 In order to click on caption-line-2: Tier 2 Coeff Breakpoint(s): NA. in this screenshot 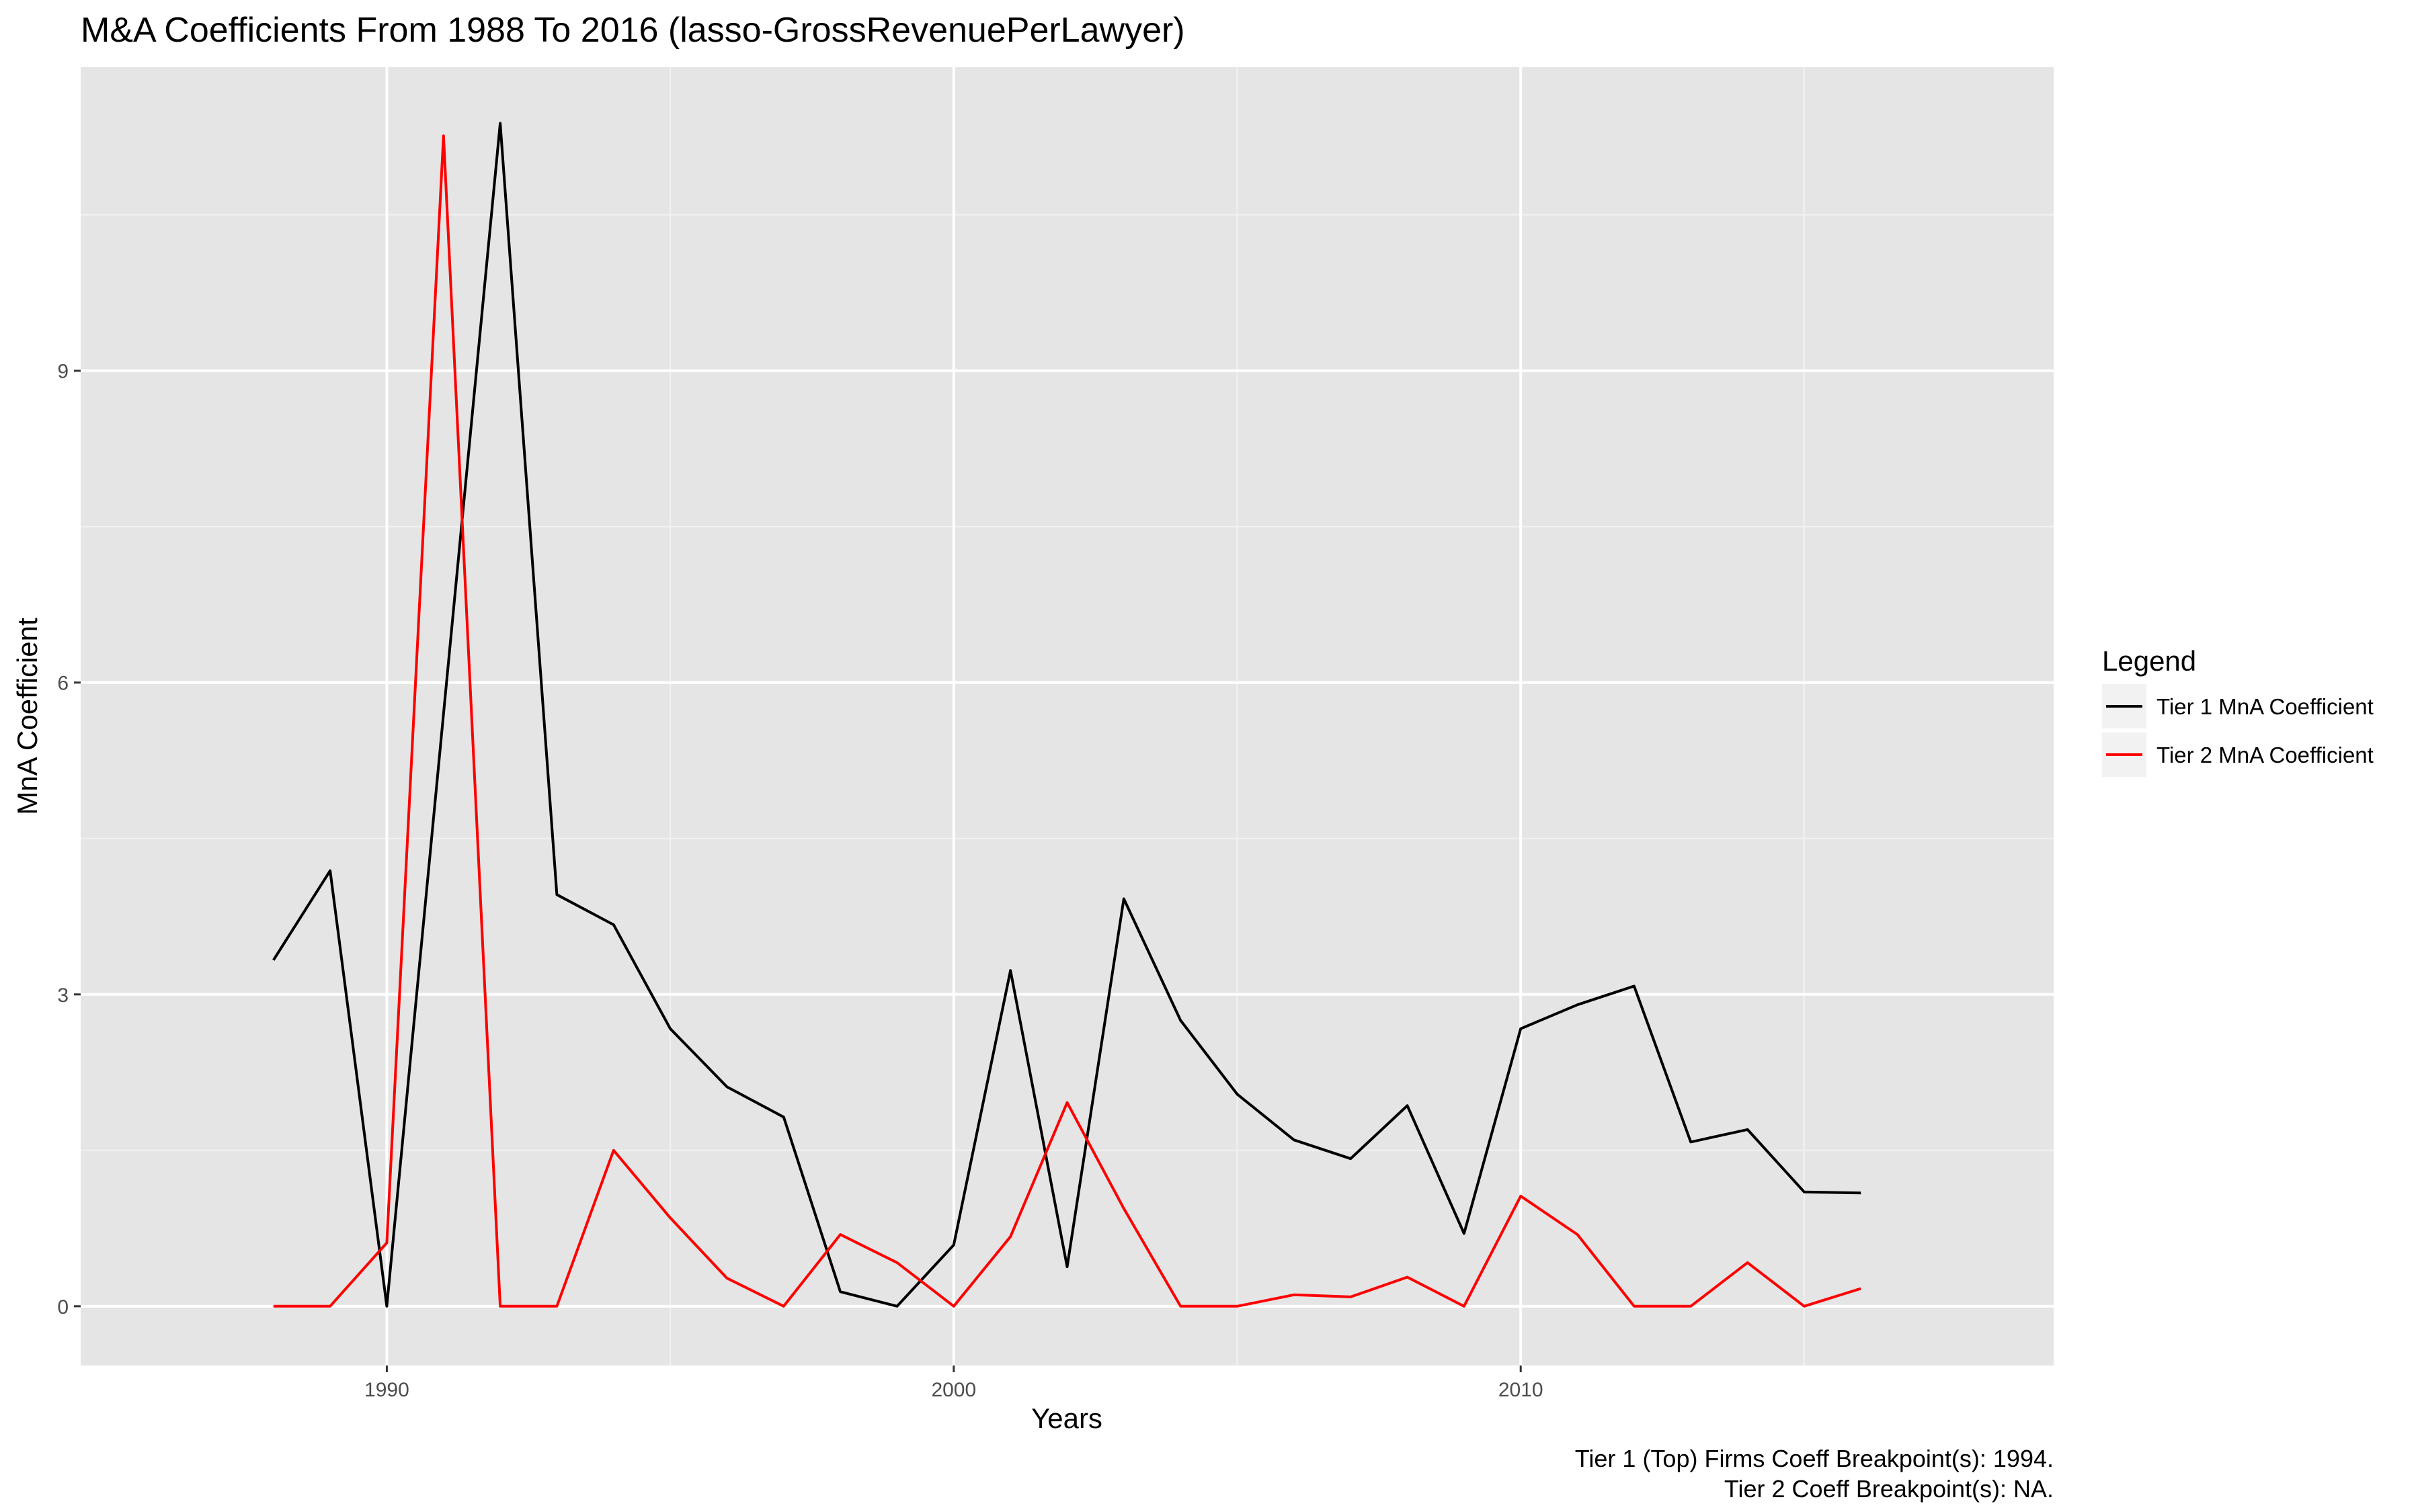, I will do `click(1889, 1489)`.